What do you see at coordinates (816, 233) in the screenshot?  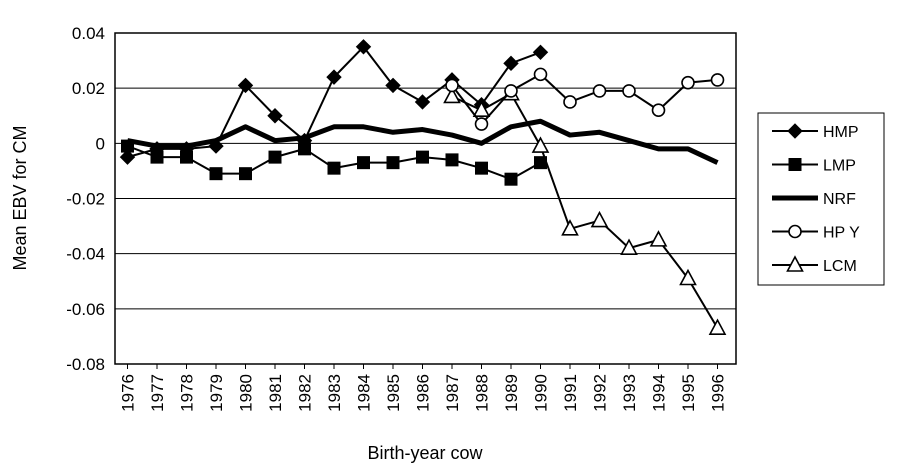 I see `legend-item-hpy: HP Y` at bounding box center [816, 233].